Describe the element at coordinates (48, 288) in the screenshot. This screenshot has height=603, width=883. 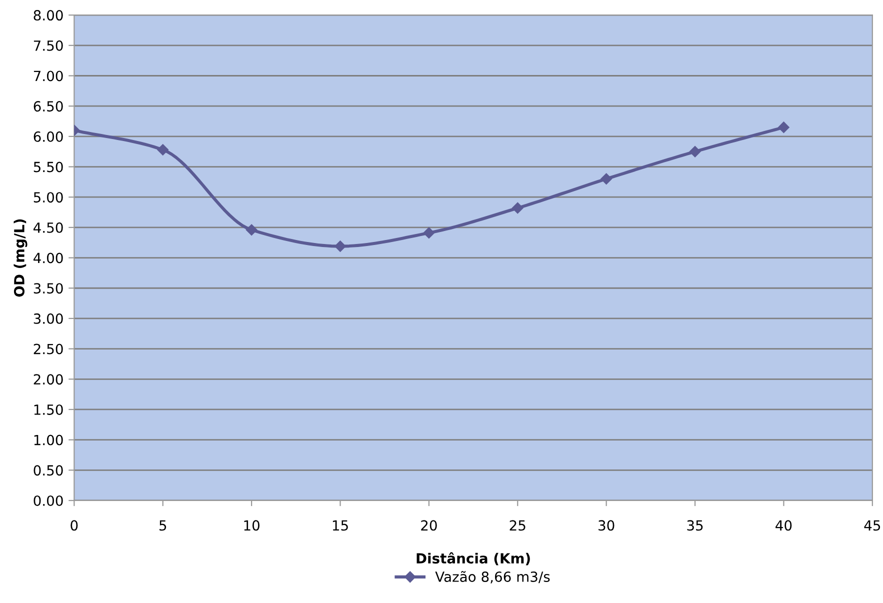
I see `y-tick-label: 3.50` at that location.